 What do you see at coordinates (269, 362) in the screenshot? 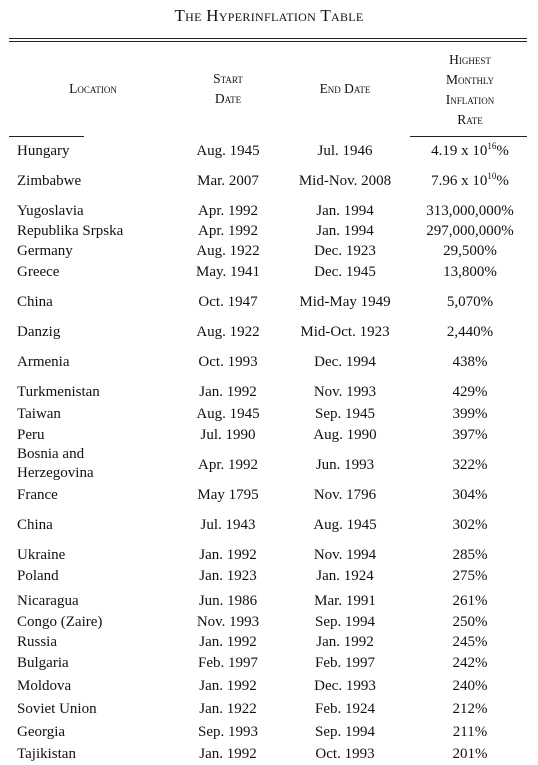
I see `table-row: Armenia Oct. 1993 Dec. 1994 438%` at bounding box center [269, 362].